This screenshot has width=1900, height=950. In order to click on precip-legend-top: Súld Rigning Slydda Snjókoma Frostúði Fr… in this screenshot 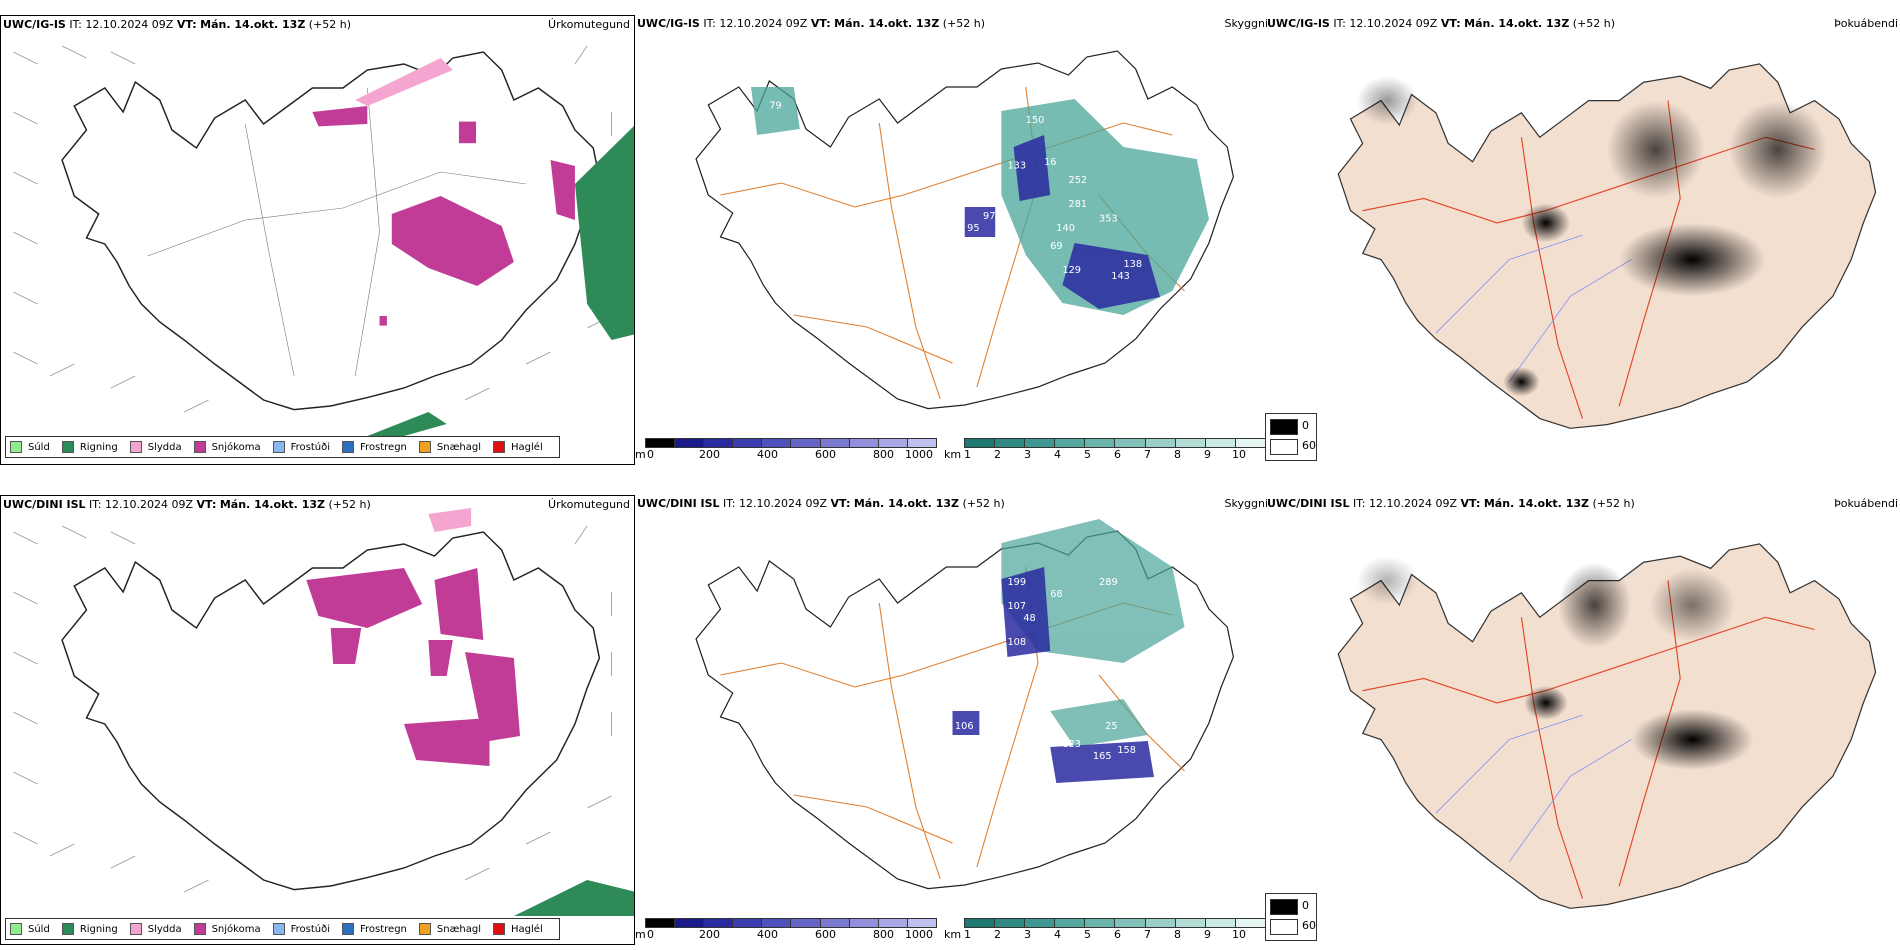, I will do `click(282, 447)`.